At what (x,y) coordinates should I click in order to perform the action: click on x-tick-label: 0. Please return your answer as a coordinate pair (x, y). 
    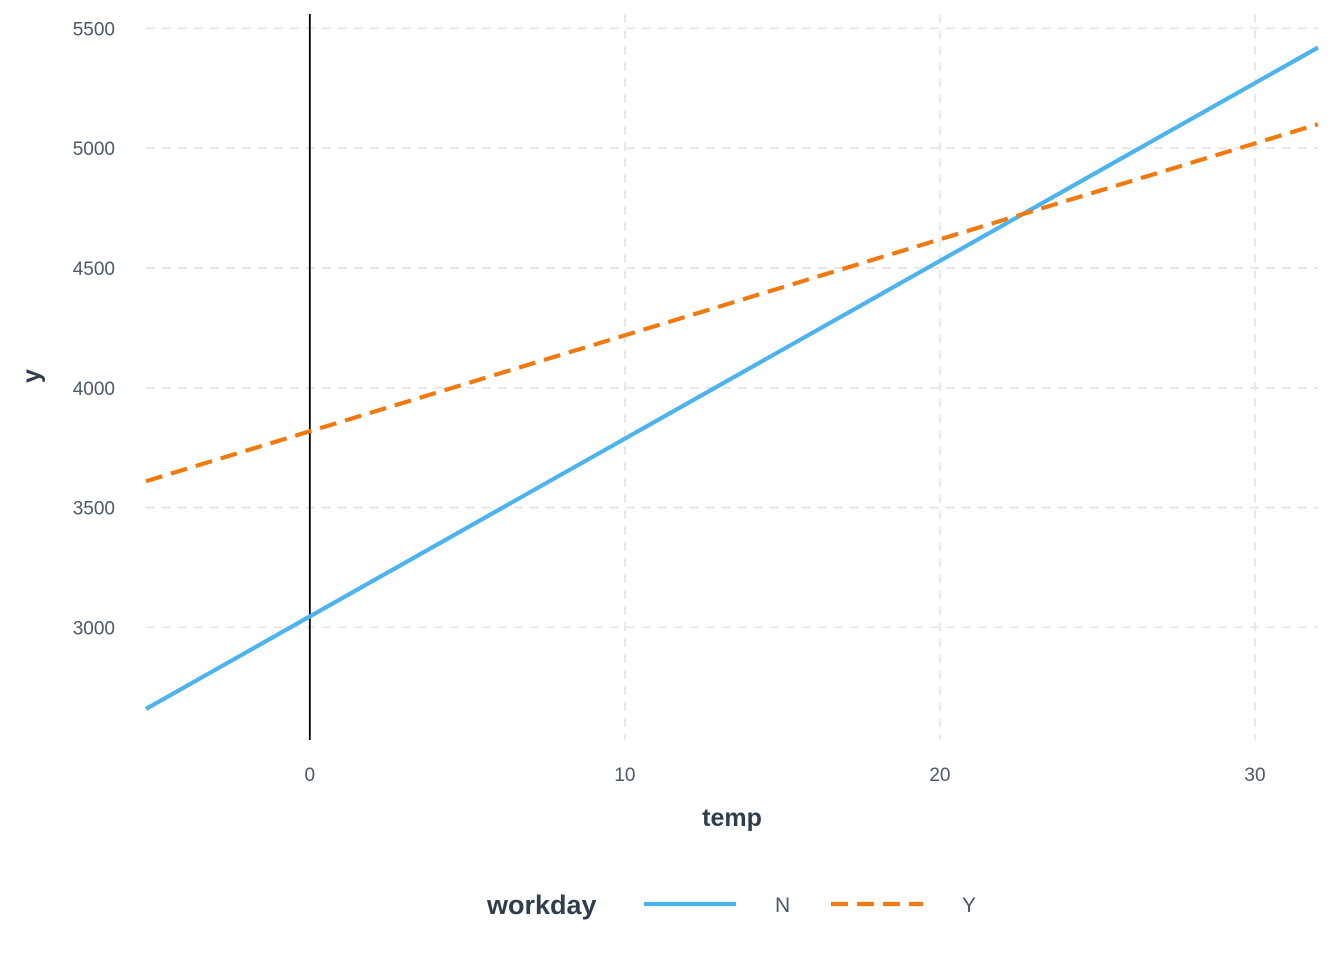
    Looking at the image, I should click on (310, 775).